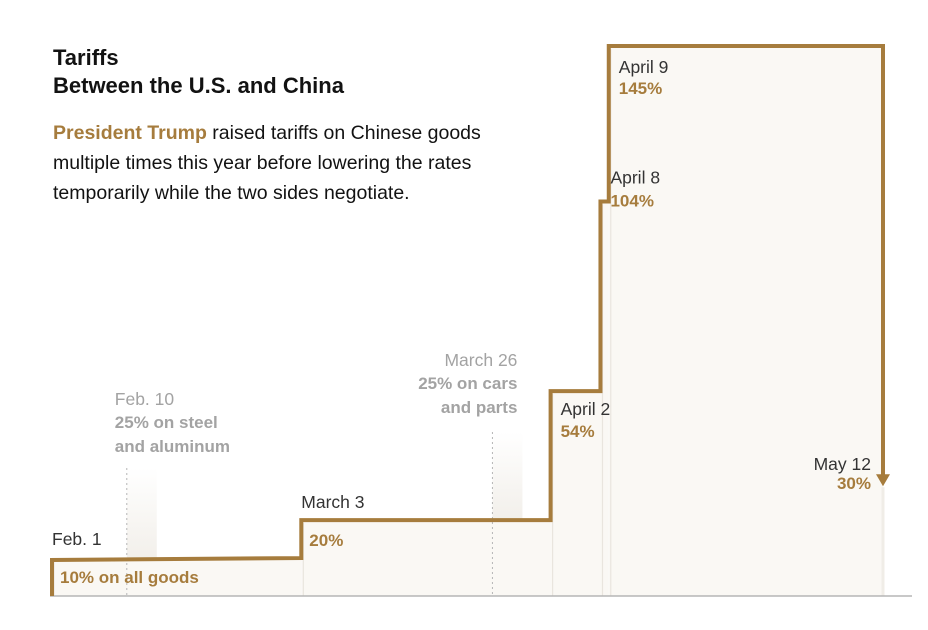 The image size is (928, 630). I want to click on chart-title: Tariffs Between the U.S. and China, so click(198, 72).